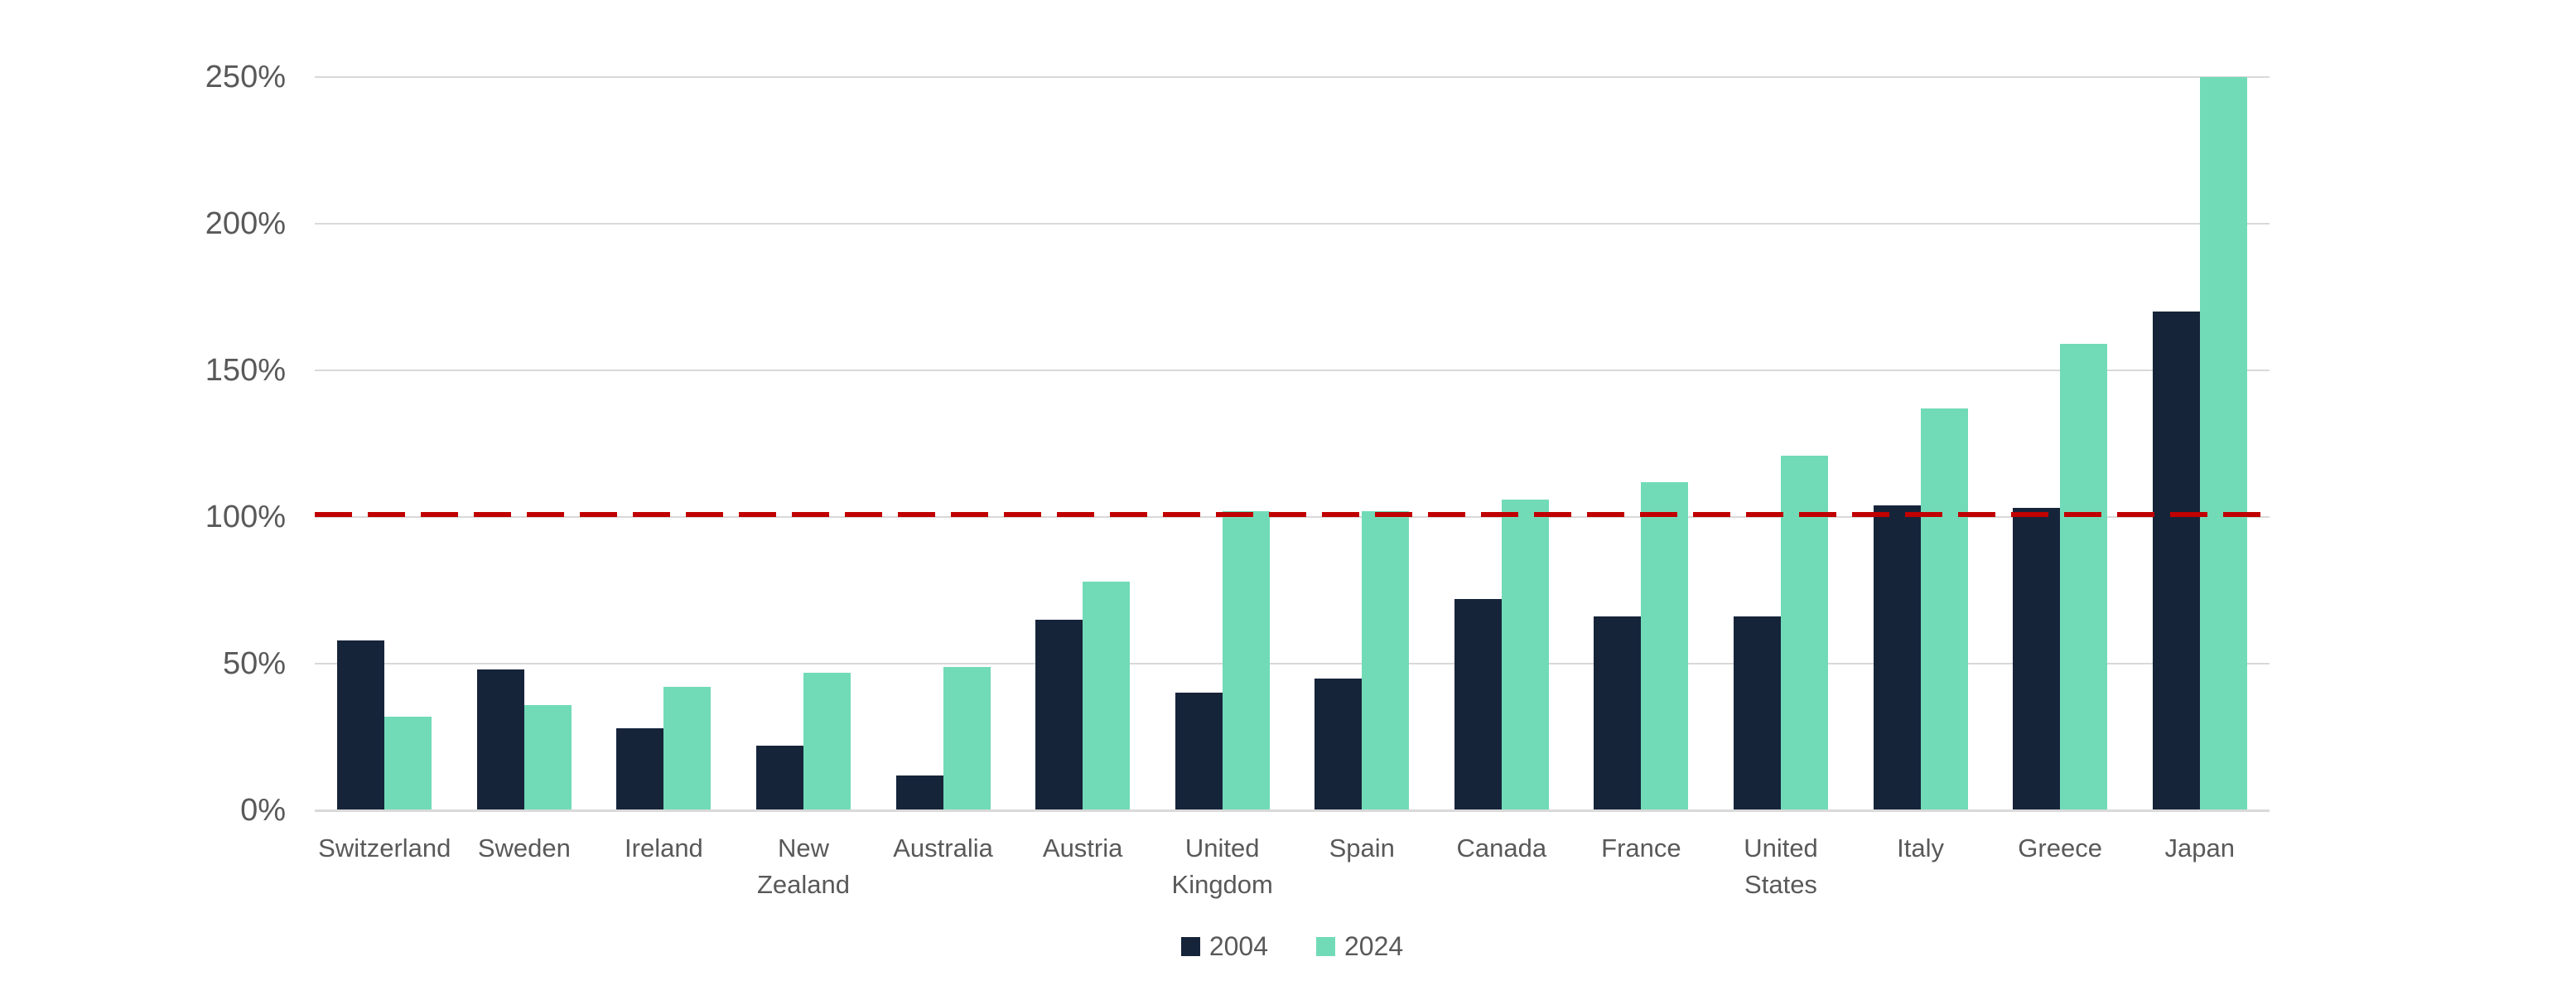 The image size is (2576, 1005). Describe the element at coordinates (1665, 645) in the screenshot. I see `bar-2024-france` at that location.